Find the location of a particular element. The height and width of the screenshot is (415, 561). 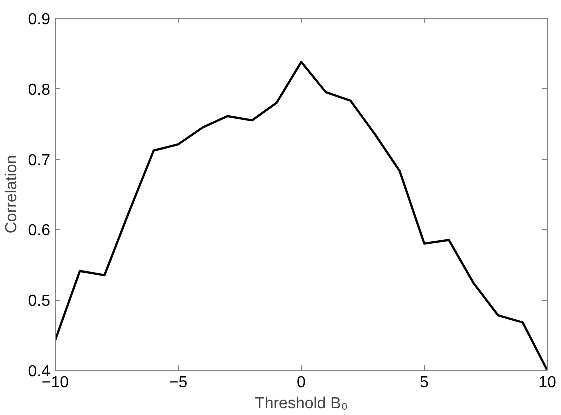

x-tick-label: 10 is located at coordinates (547, 383).